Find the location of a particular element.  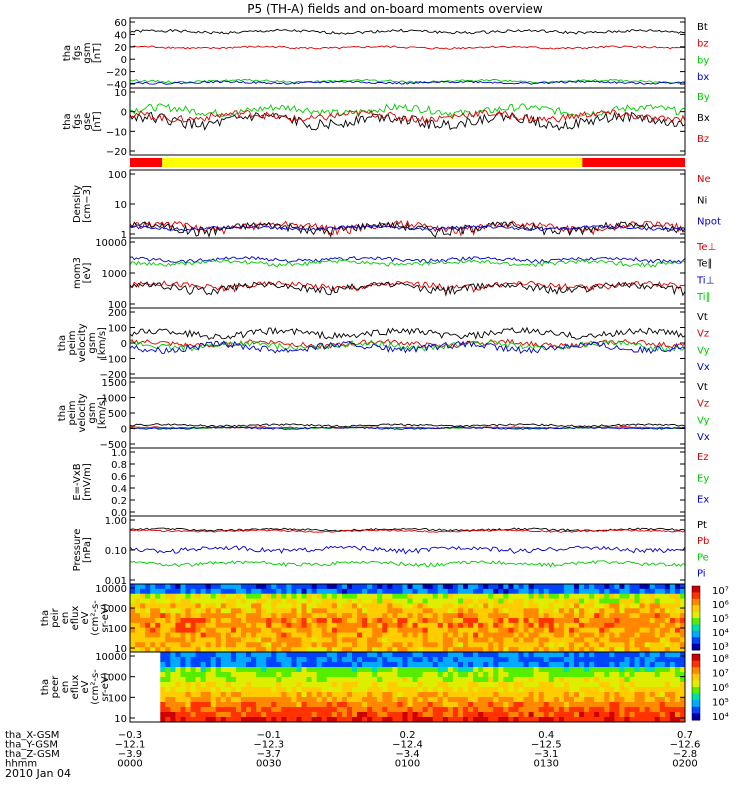

legend-By: By is located at coordinates (703, 97).